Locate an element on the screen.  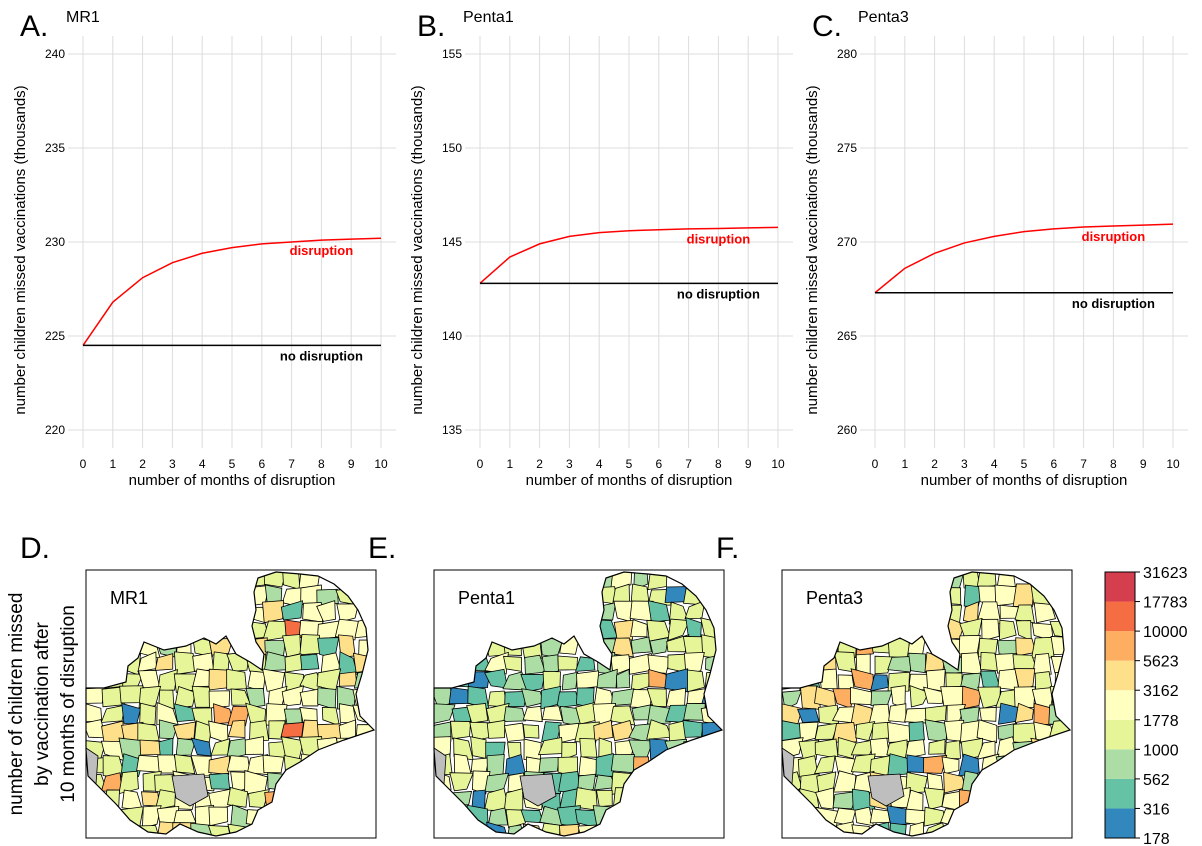
legend-frame is located at coordinates (1120, 705).